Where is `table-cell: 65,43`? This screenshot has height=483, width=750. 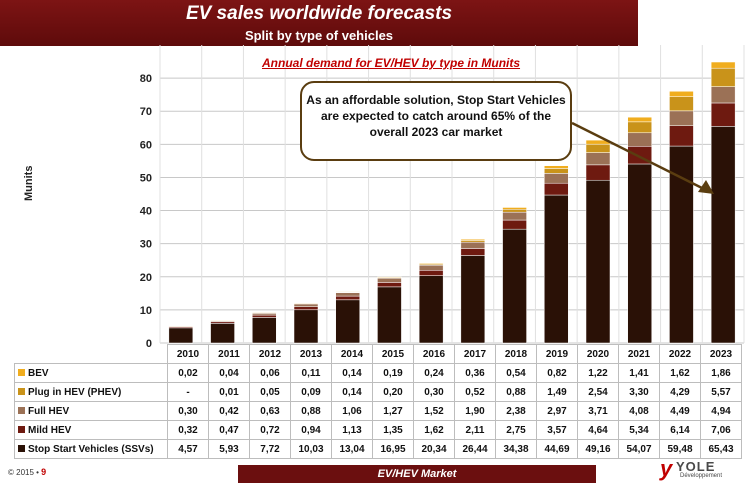
table-cell: 65,43 is located at coordinates (721, 449).